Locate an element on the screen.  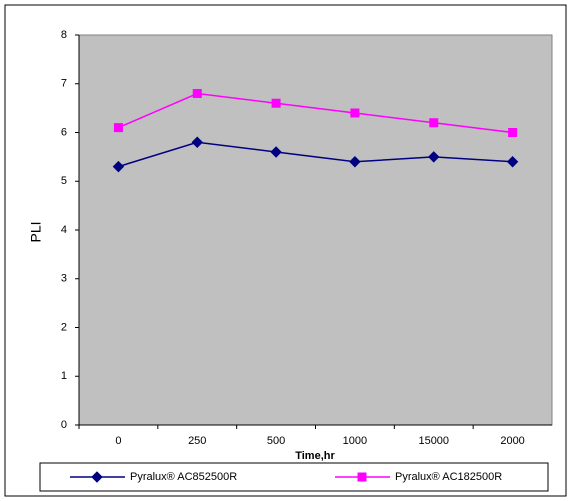
x-tick-label: 0 is located at coordinates (118, 441).